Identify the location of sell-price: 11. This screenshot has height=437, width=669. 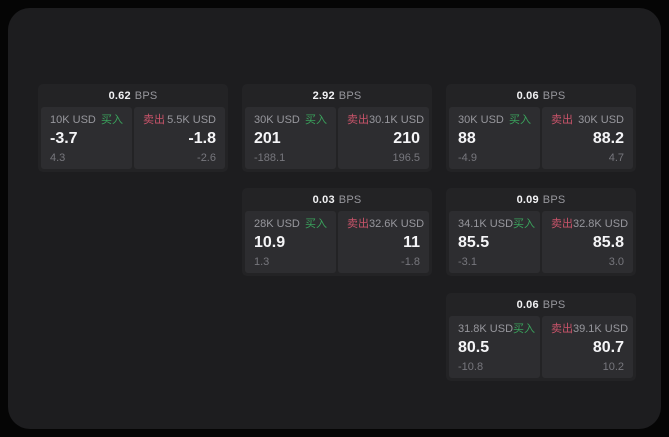
(411, 242).